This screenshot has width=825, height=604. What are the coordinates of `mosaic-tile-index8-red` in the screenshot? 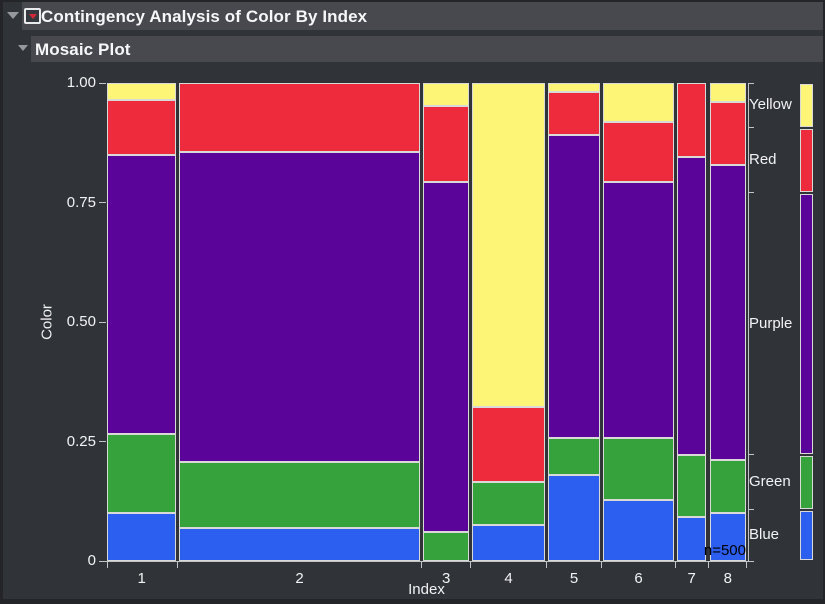 It's located at (727, 134).